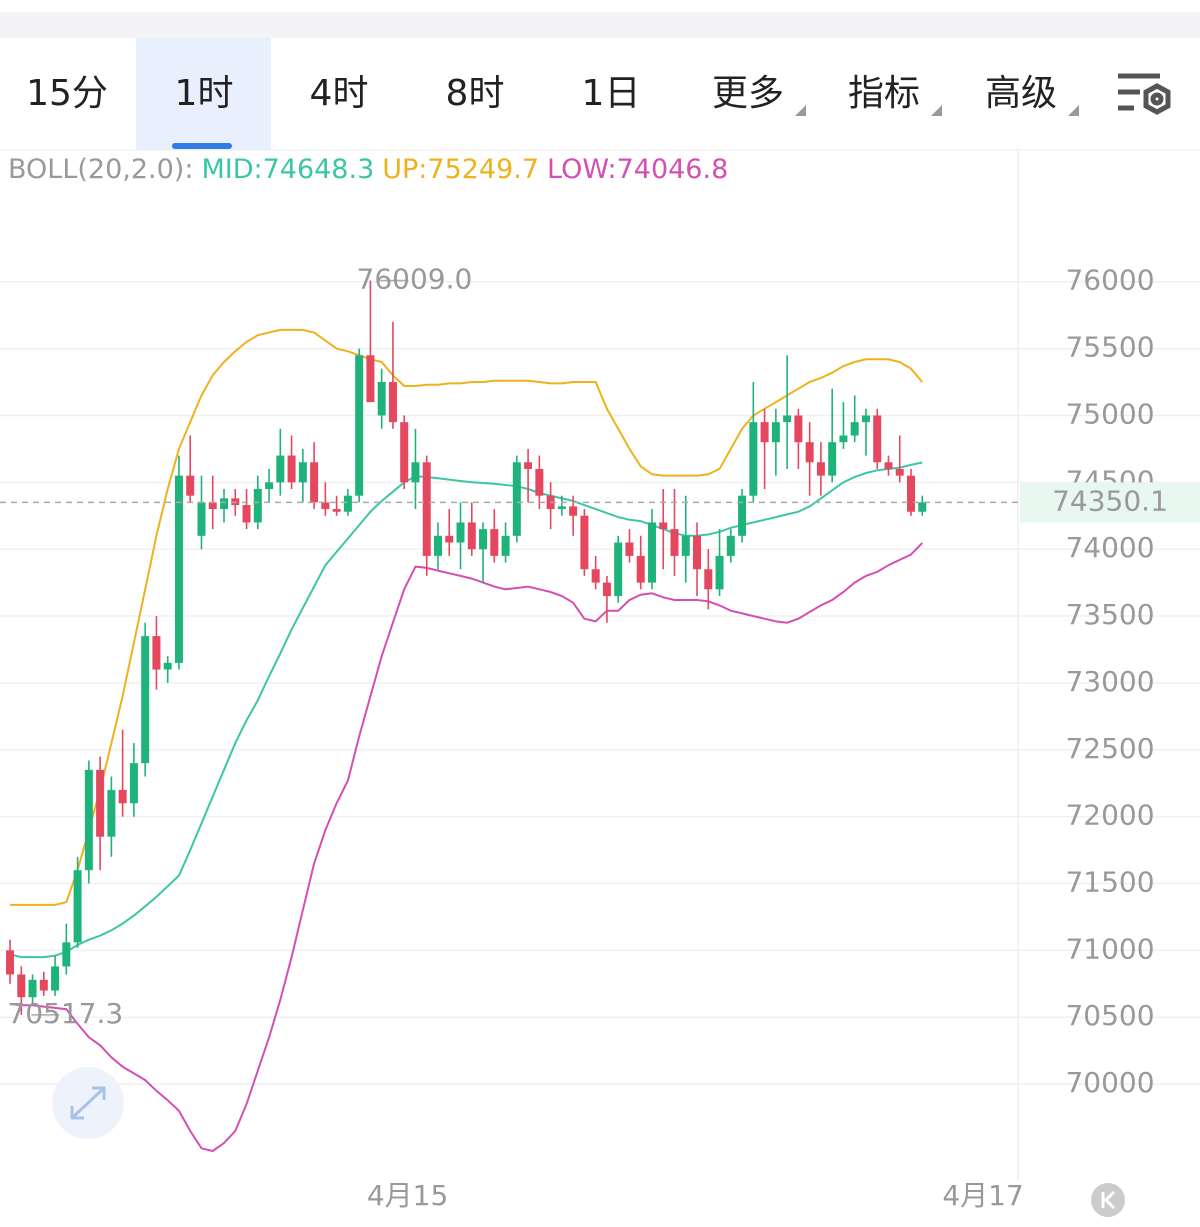 The image size is (1200, 1227). I want to click on tab: 15分, so click(67, 93).